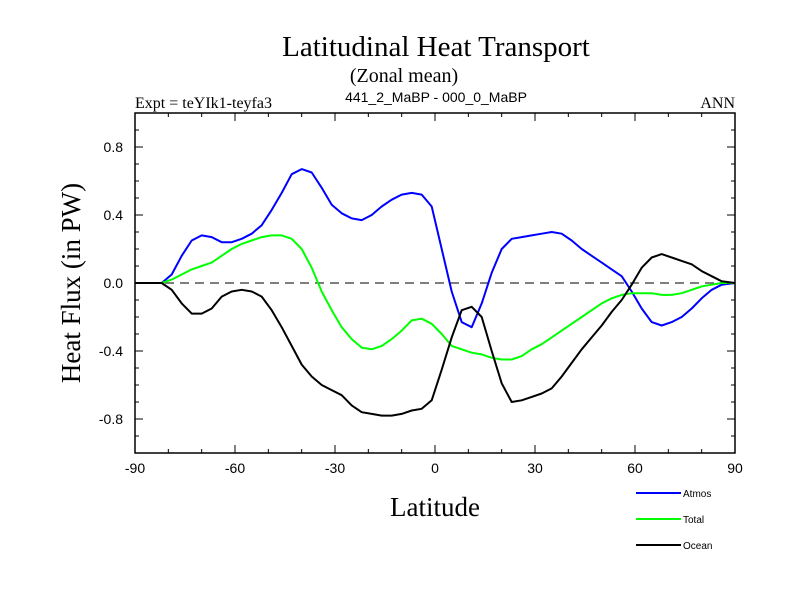 The height and width of the screenshot is (600, 800). What do you see at coordinates (693, 520) in the screenshot?
I see `legend-label-total: Total` at bounding box center [693, 520].